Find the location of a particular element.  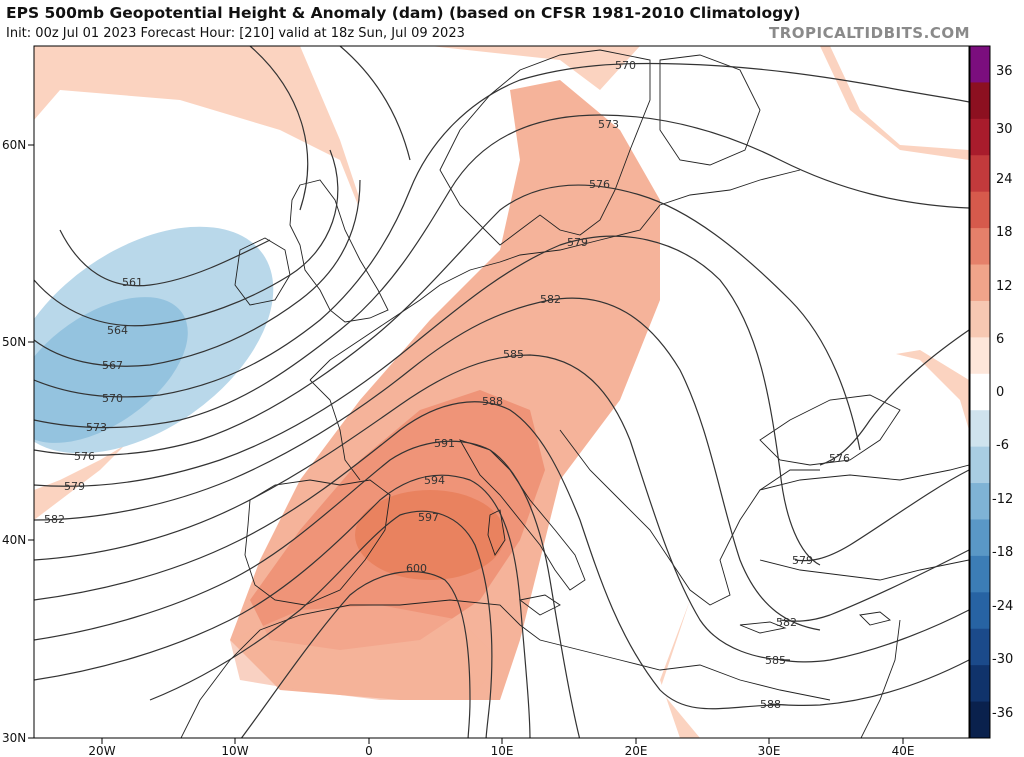

coast-black-sea is located at coordinates (830, 430).